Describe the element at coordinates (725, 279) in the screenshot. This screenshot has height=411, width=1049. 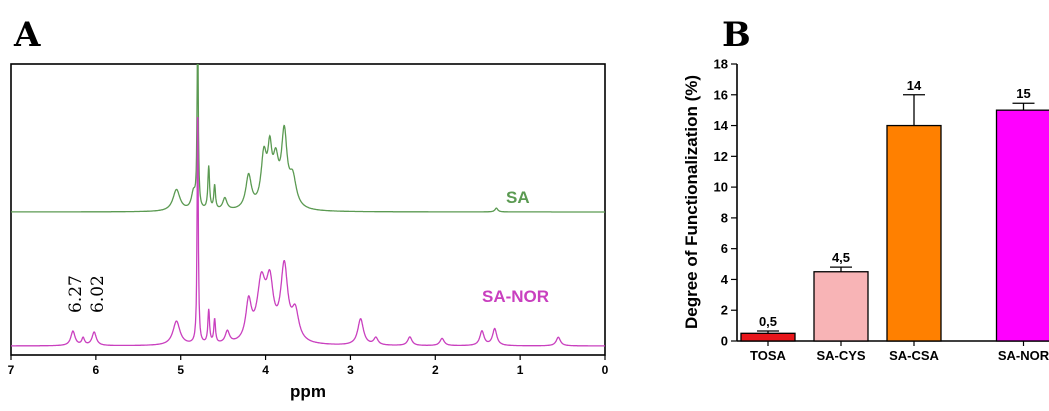
I see `y-tick-label: 4` at that location.